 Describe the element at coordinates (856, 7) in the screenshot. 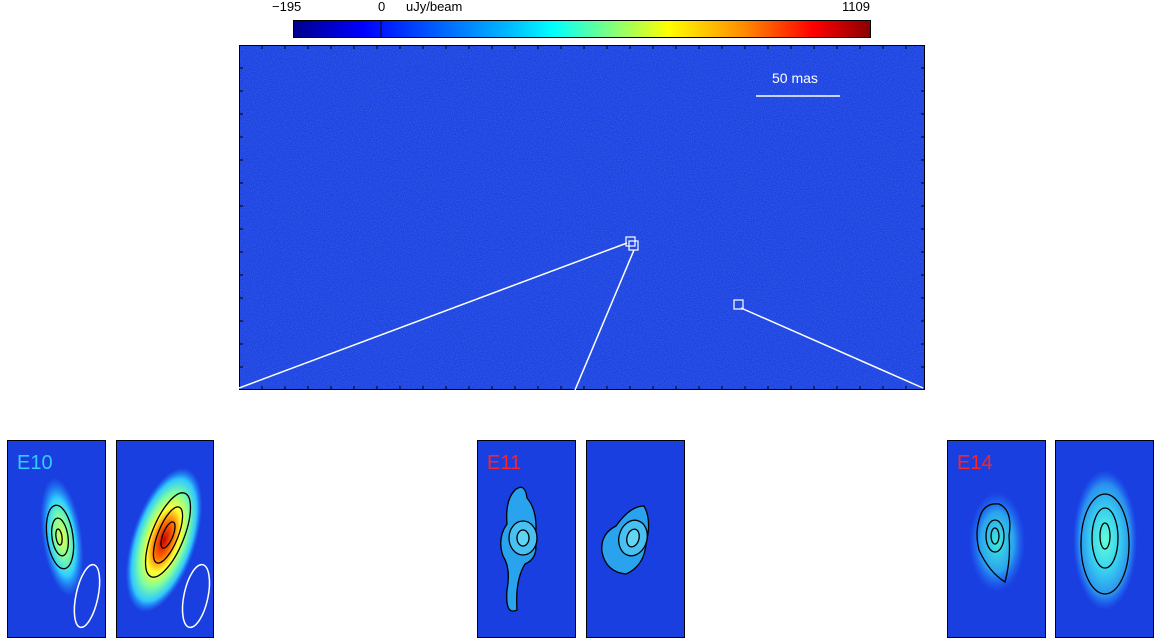

I see `colorbar-max-label: 1109` at that location.